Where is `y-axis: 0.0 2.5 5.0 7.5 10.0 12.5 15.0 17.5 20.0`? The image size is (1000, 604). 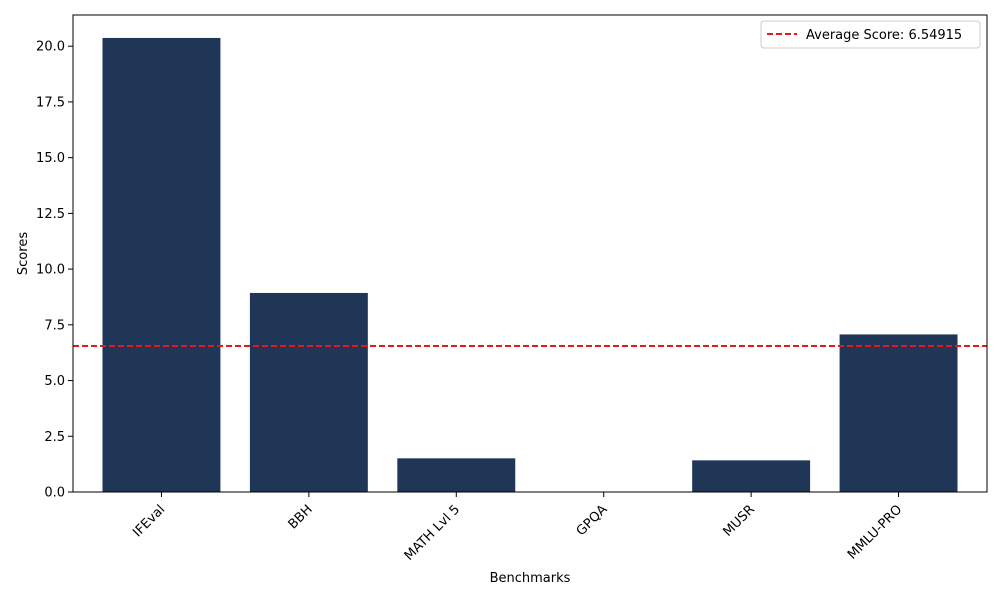 y-axis: 0.0 2.5 5.0 7.5 10.0 12.5 15.0 17.5 20.0 is located at coordinates (54, 270).